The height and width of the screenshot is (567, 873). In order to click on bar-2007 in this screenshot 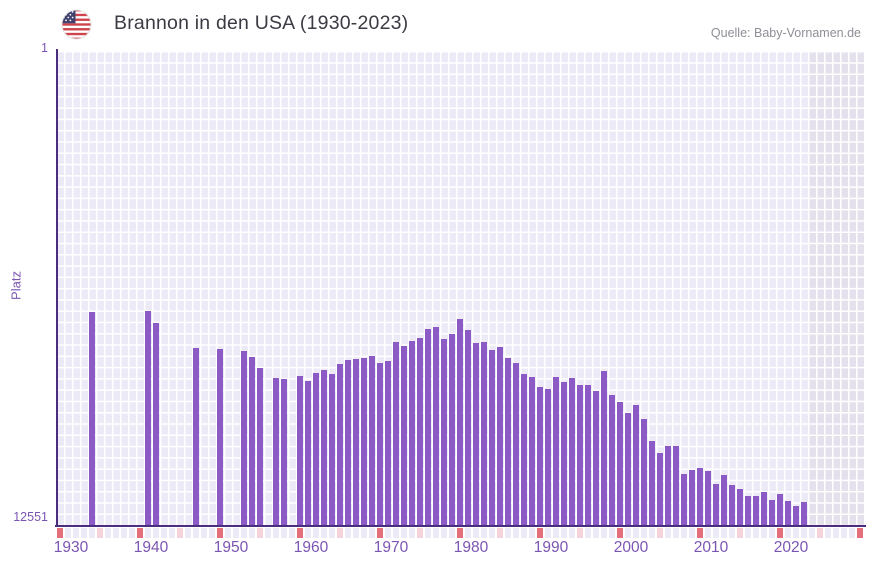, I will do `click(676, 485)`.